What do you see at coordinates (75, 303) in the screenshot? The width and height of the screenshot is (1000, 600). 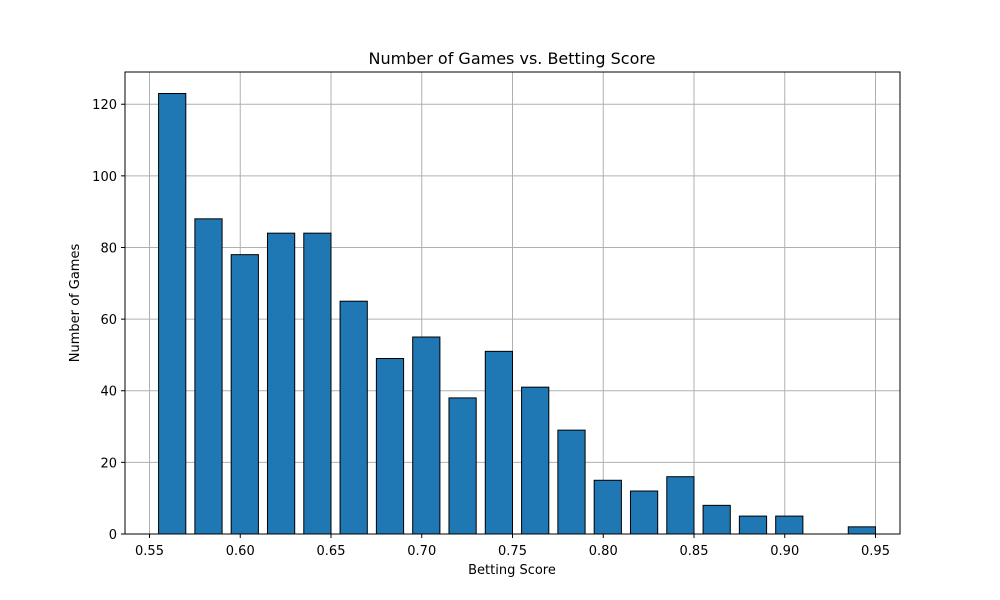 I see `y-axis-label: Number of Games` at bounding box center [75, 303].